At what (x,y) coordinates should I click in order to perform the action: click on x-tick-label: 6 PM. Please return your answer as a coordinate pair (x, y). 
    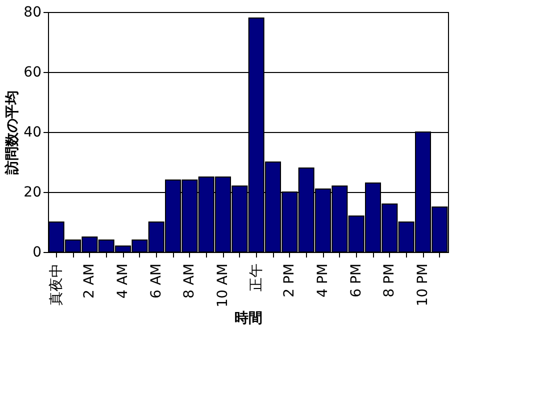
    Looking at the image, I should click on (356, 281).